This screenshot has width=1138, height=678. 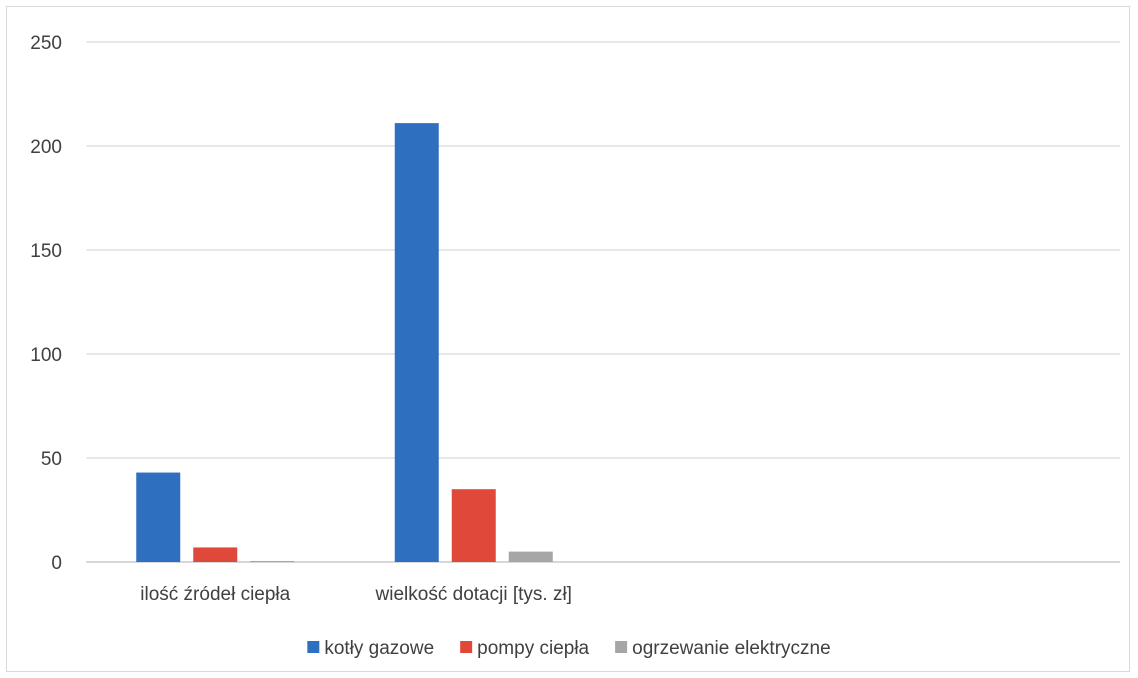 What do you see at coordinates (533, 648) in the screenshot?
I see `legend-label: pompy ciepła` at bounding box center [533, 648].